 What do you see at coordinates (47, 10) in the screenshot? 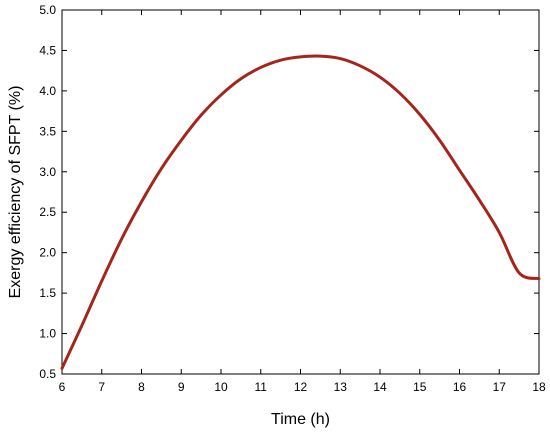
I see `y-tick-label: 5.0` at bounding box center [47, 10].